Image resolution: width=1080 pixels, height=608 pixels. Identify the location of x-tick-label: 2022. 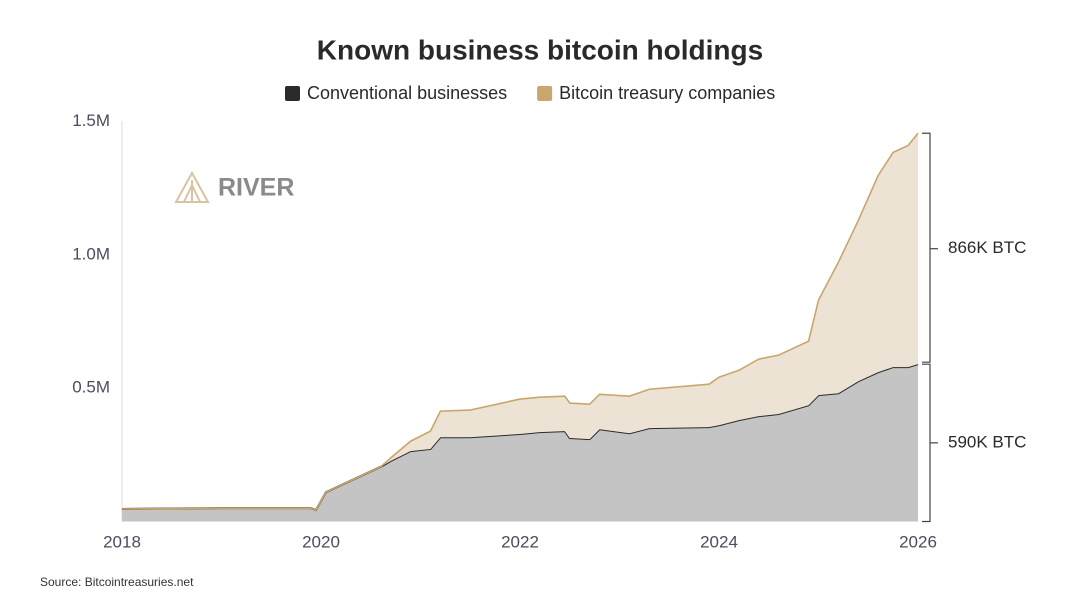
(520, 541).